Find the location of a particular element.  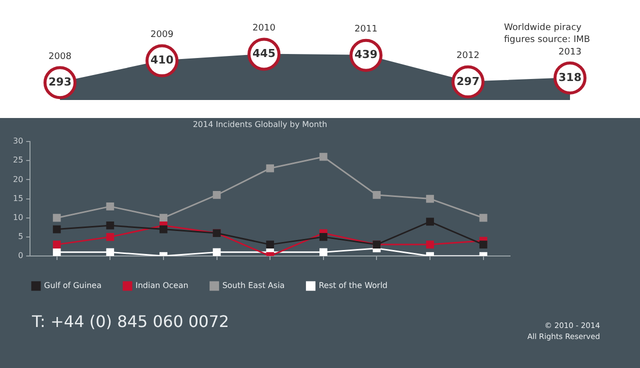

x-tick-label: 2012 is located at coordinates (468, 56).